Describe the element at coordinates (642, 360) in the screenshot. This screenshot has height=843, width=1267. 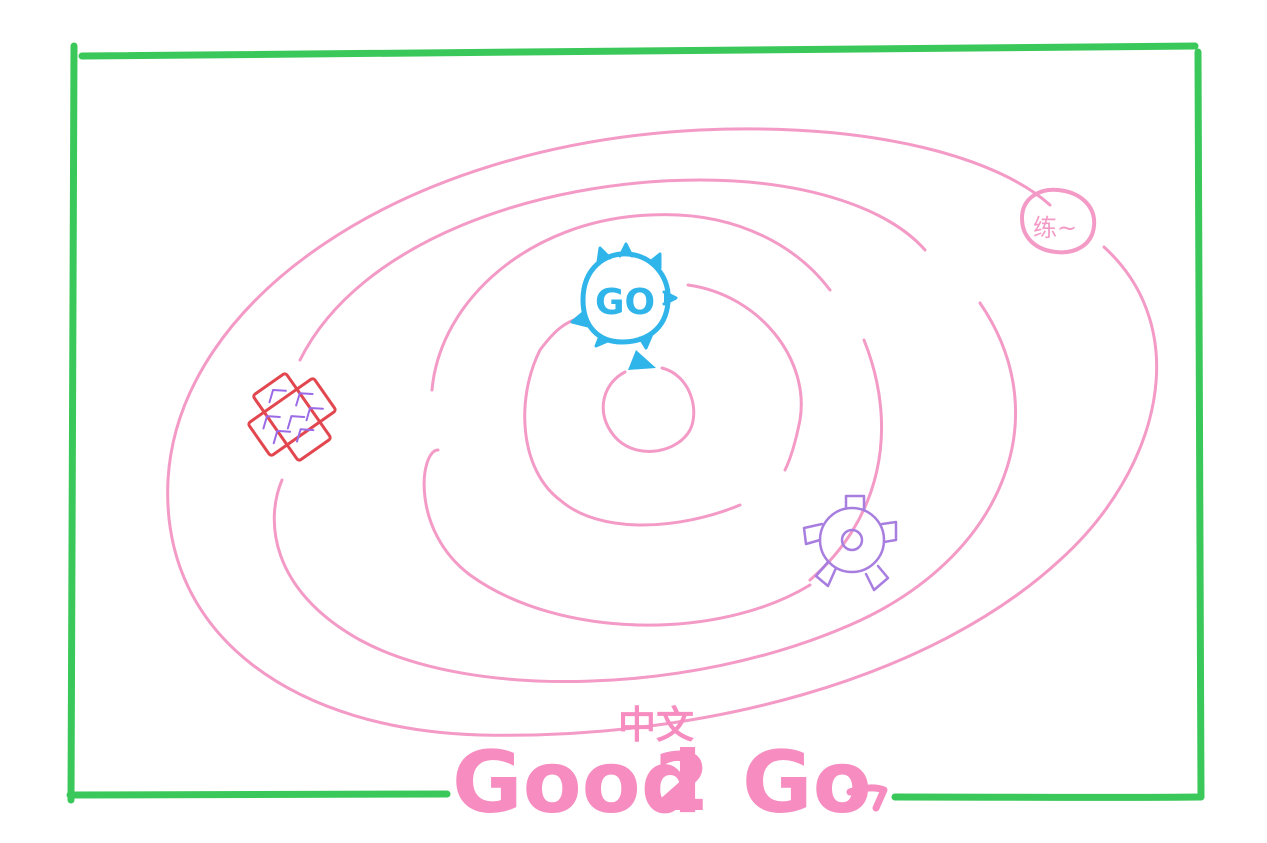
I see `direction-marker-icon` at that location.